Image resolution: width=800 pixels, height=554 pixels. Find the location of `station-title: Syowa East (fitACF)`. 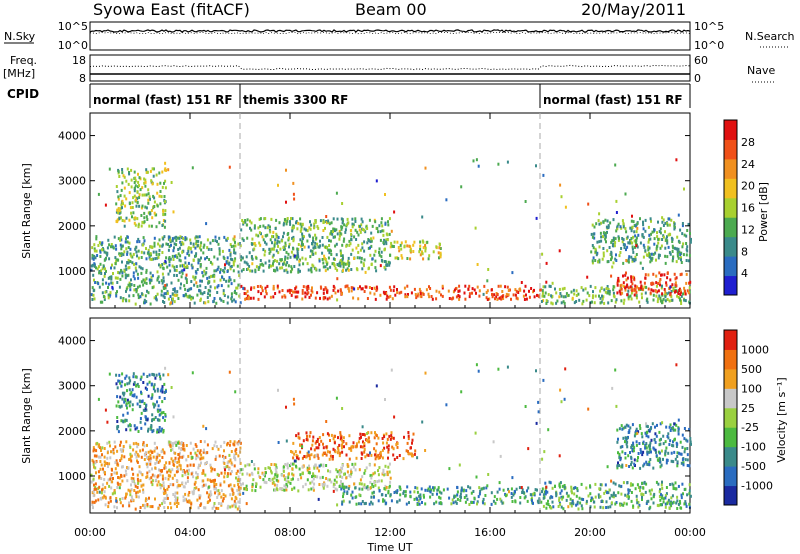

station-title: Syowa East (fitACF) is located at coordinates (171, 9).